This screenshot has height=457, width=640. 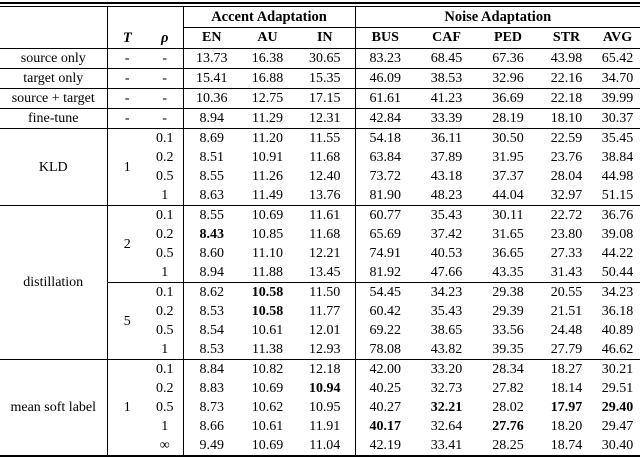 What do you see at coordinates (447, 58) in the screenshot?
I see `metric-value: 68.45` at bounding box center [447, 58].